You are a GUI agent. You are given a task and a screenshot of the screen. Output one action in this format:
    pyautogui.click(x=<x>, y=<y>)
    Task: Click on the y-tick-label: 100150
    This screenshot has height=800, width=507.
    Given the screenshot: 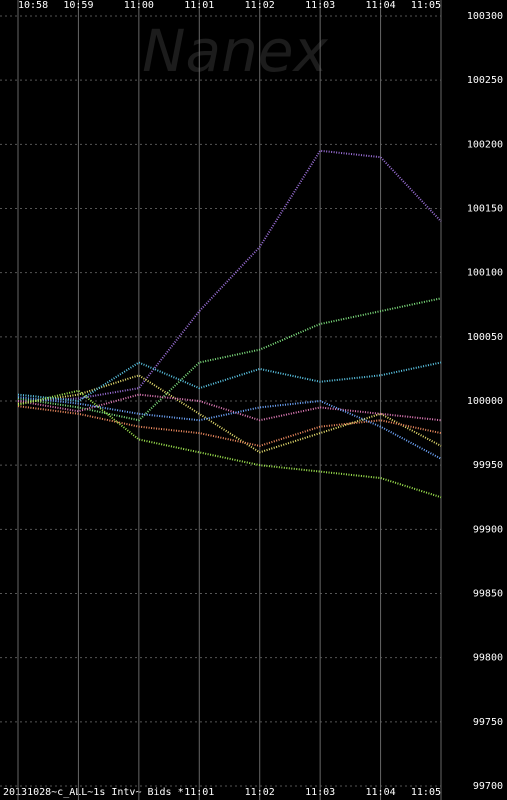 What is the action you would take?
    pyautogui.click(x=485, y=209)
    